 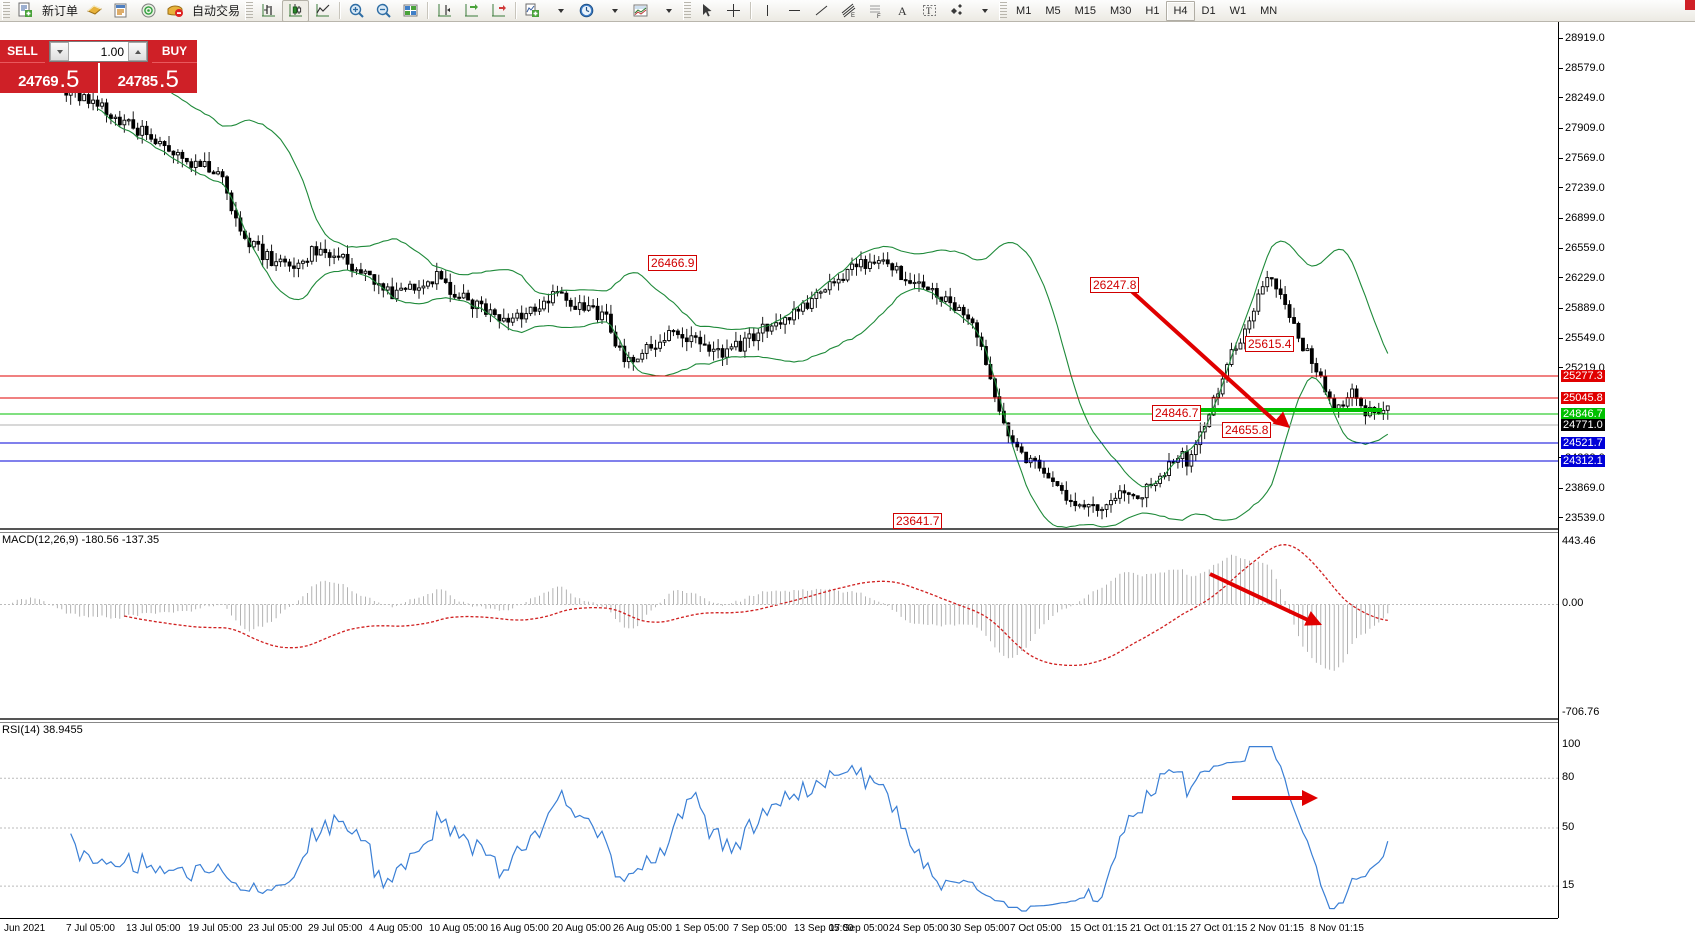 What do you see at coordinates (410, 11) in the screenshot?
I see `chart-grid-icon` at bounding box center [410, 11].